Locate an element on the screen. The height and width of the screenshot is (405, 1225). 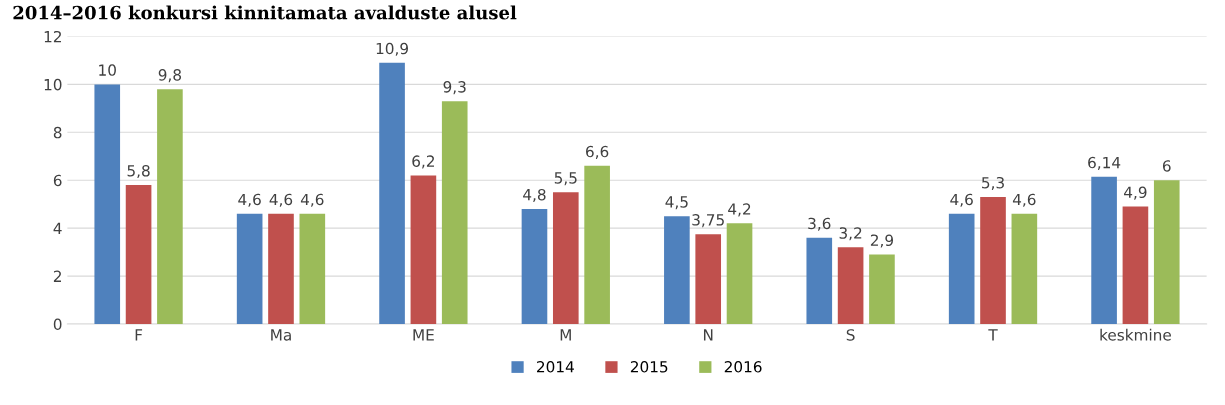
legend-label: 2016 is located at coordinates (743, 367).